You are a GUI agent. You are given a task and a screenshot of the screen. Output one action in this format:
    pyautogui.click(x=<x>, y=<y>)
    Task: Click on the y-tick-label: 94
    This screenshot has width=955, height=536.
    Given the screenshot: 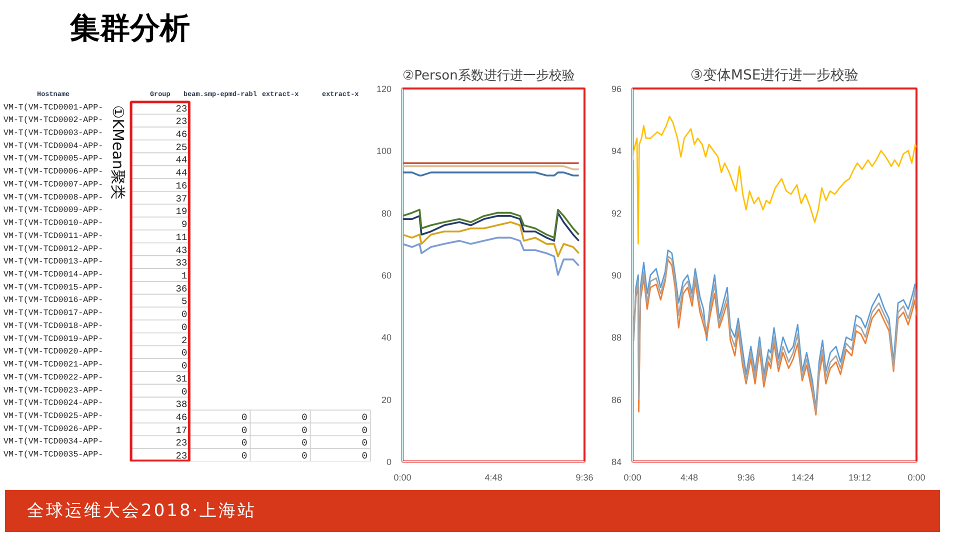 What is the action you would take?
    pyautogui.click(x=616, y=151)
    